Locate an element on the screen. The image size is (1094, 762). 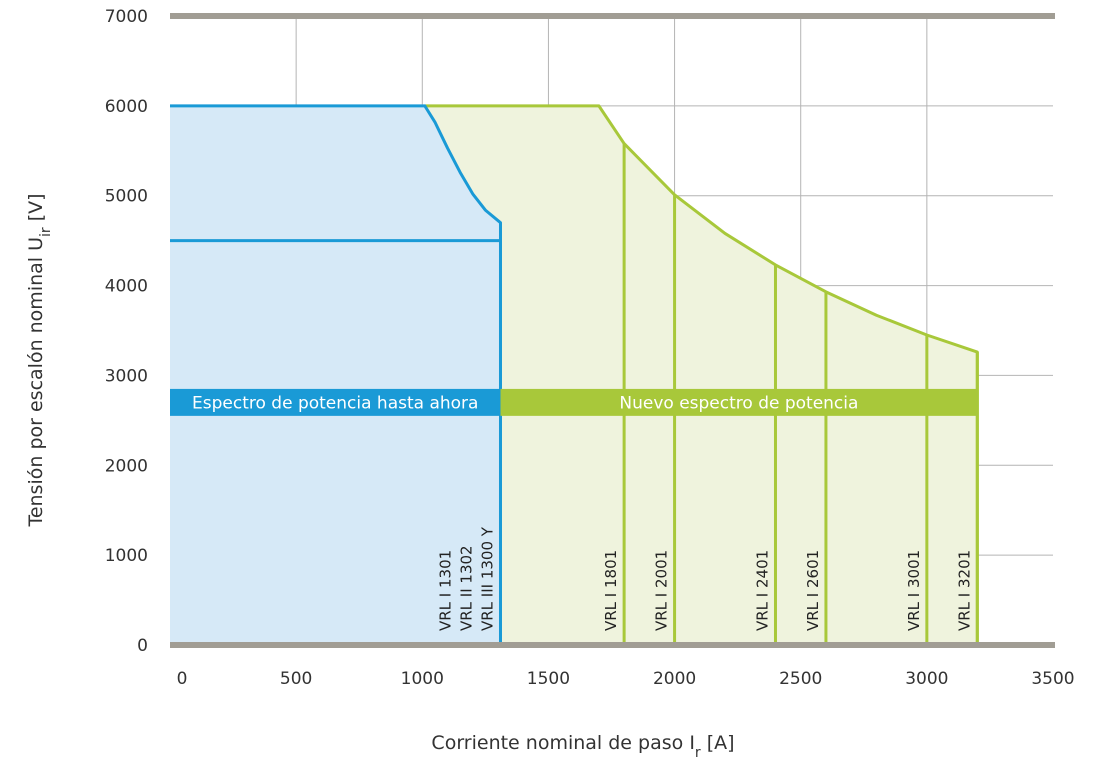
x-tick-label: 2000 is located at coordinates (674, 679).